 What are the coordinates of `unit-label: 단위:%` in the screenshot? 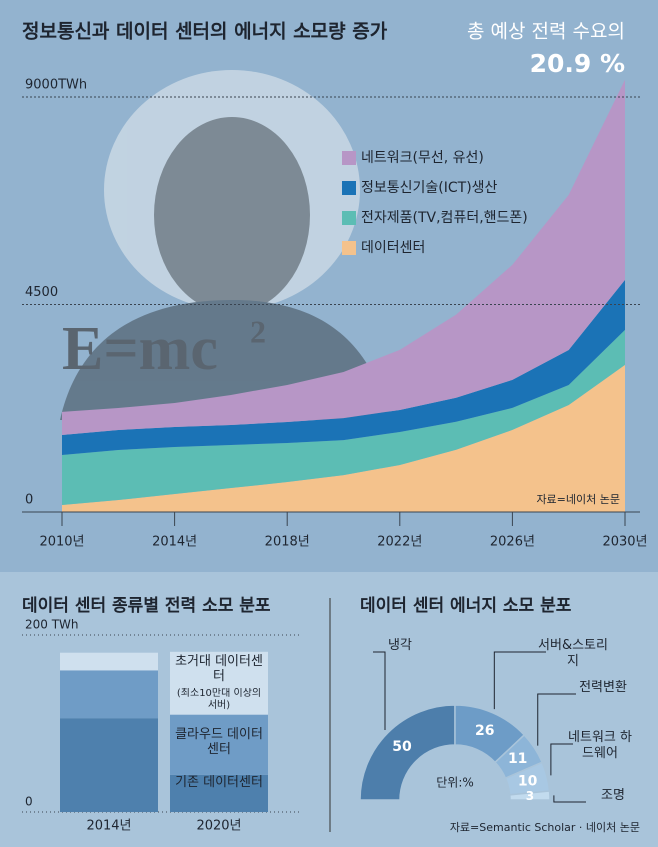 It's located at (455, 783).